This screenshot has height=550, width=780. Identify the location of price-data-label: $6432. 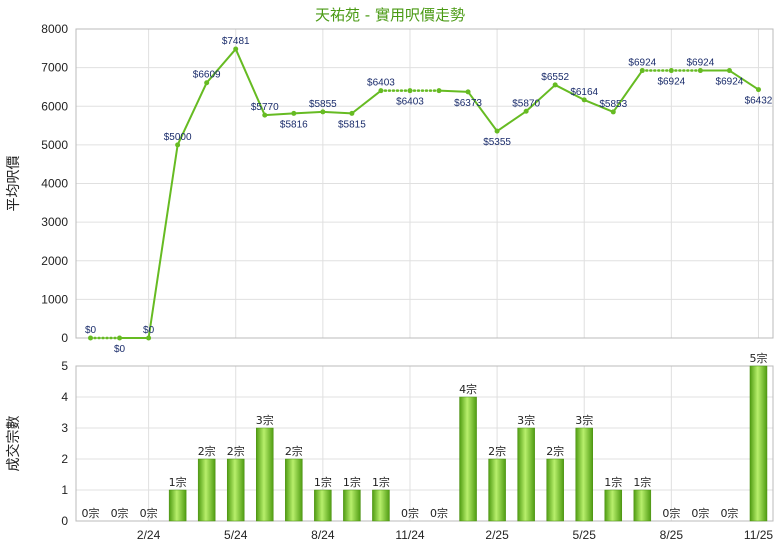
(759, 101).